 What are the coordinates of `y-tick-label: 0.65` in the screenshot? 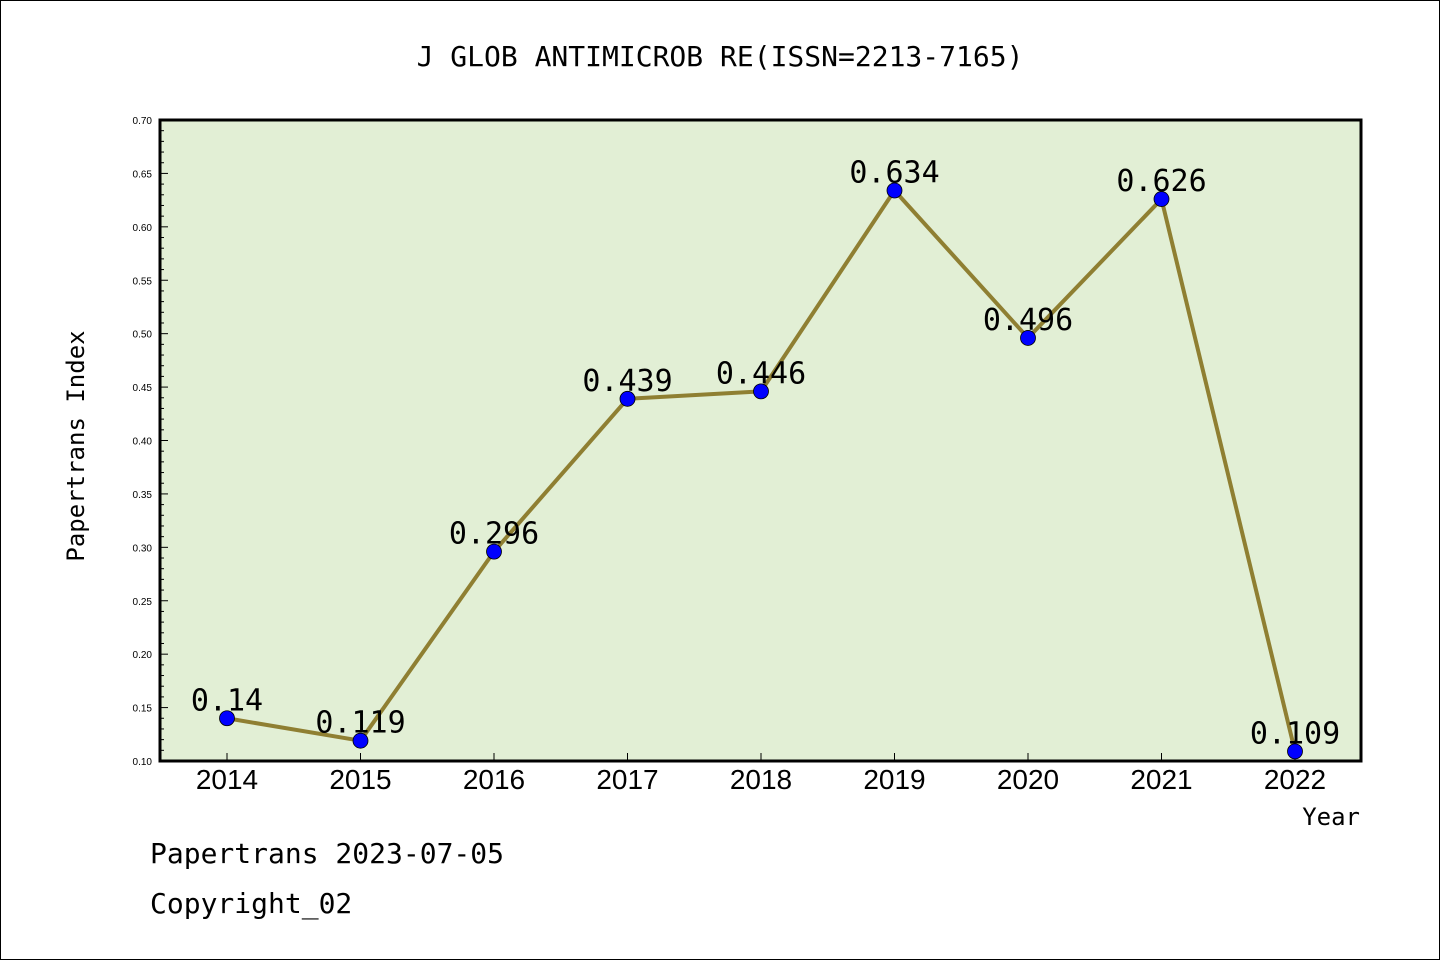 It's located at (143, 174).